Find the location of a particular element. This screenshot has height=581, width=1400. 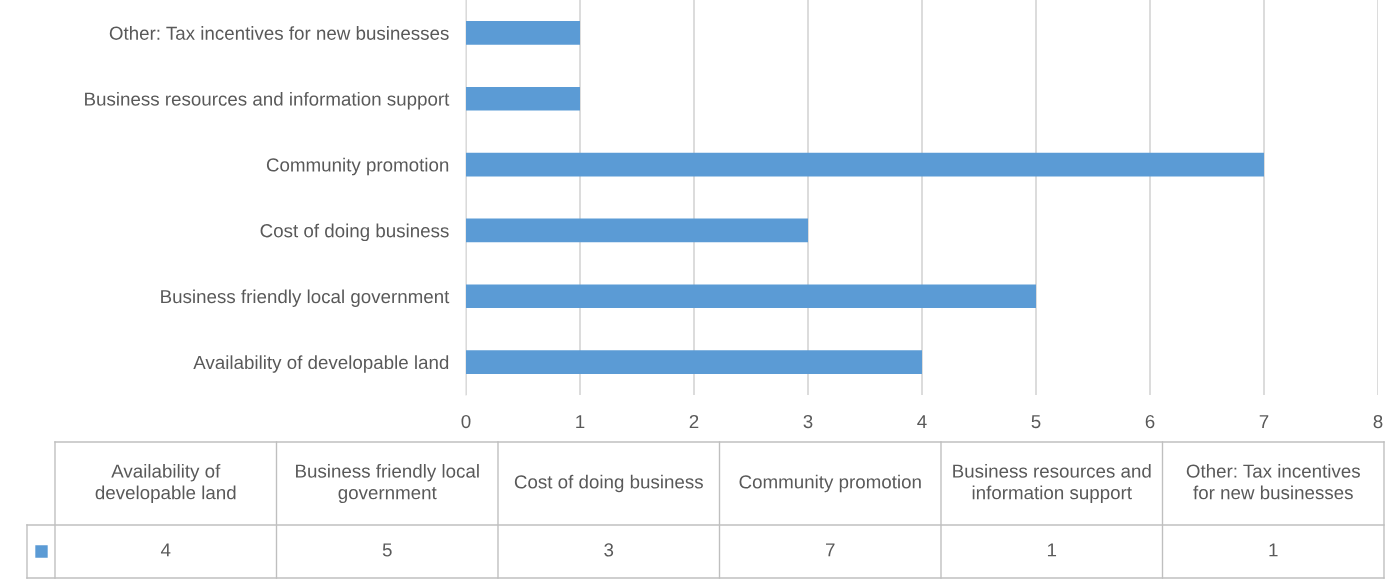

x-tick-label: 2 is located at coordinates (694, 421).